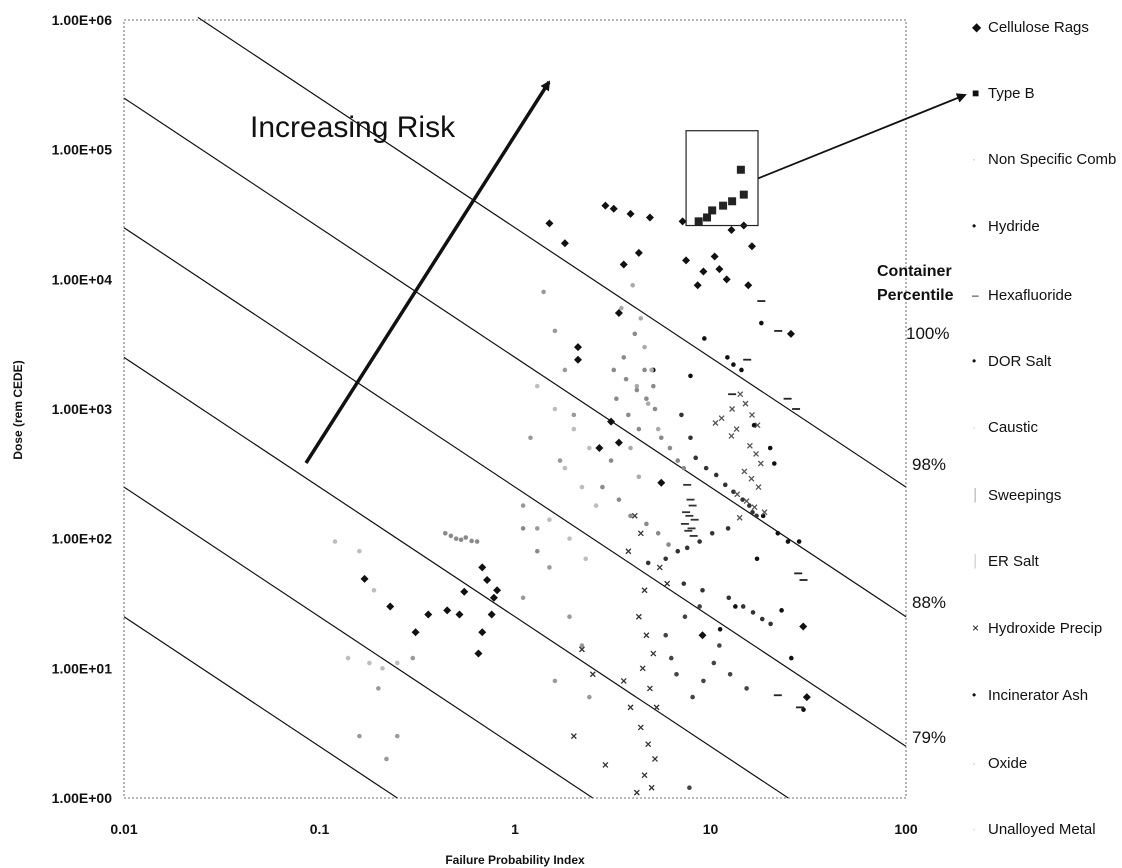  I want to click on percentile-label-100: 100%, so click(927, 333).